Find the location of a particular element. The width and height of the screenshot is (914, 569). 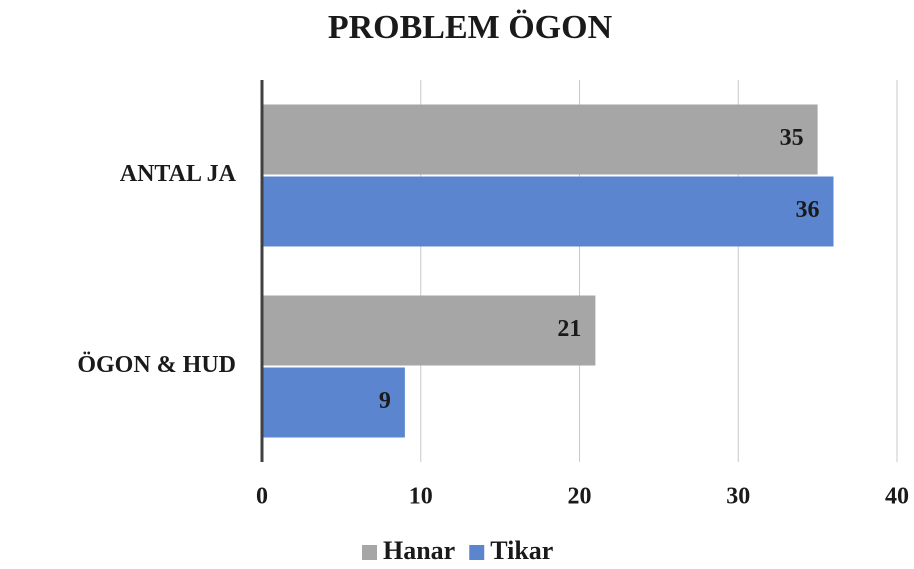

data-label: 21 is located at coordinates (569, 329).